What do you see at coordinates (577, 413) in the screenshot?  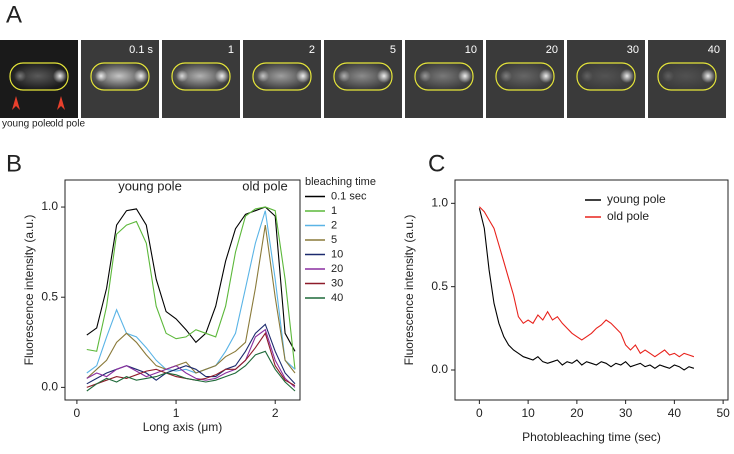 I see `x-tick-label: 20` at bounding box center [577, 413].